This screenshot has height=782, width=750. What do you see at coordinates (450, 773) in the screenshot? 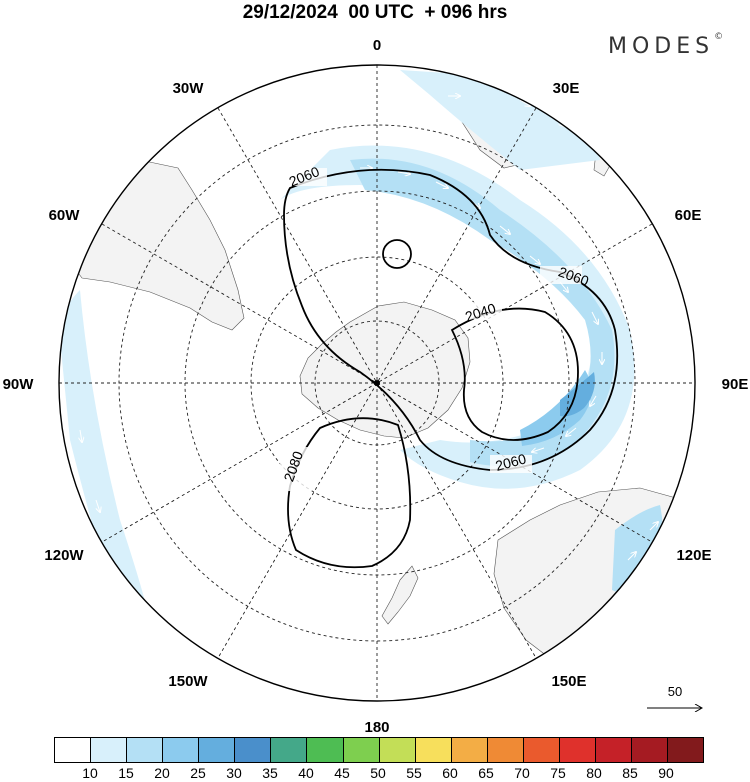
I see `colorbar-tick-label: 60` at bounding box center [450, 773].